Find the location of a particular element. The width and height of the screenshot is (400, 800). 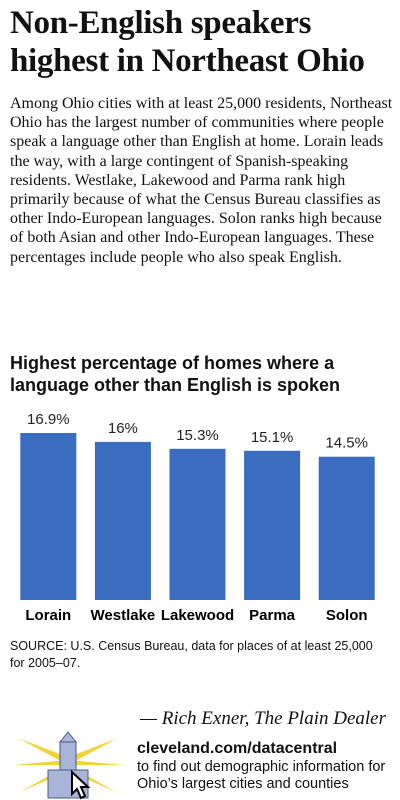

x-tick-label: Westlake is located at coordinates (123, 615).